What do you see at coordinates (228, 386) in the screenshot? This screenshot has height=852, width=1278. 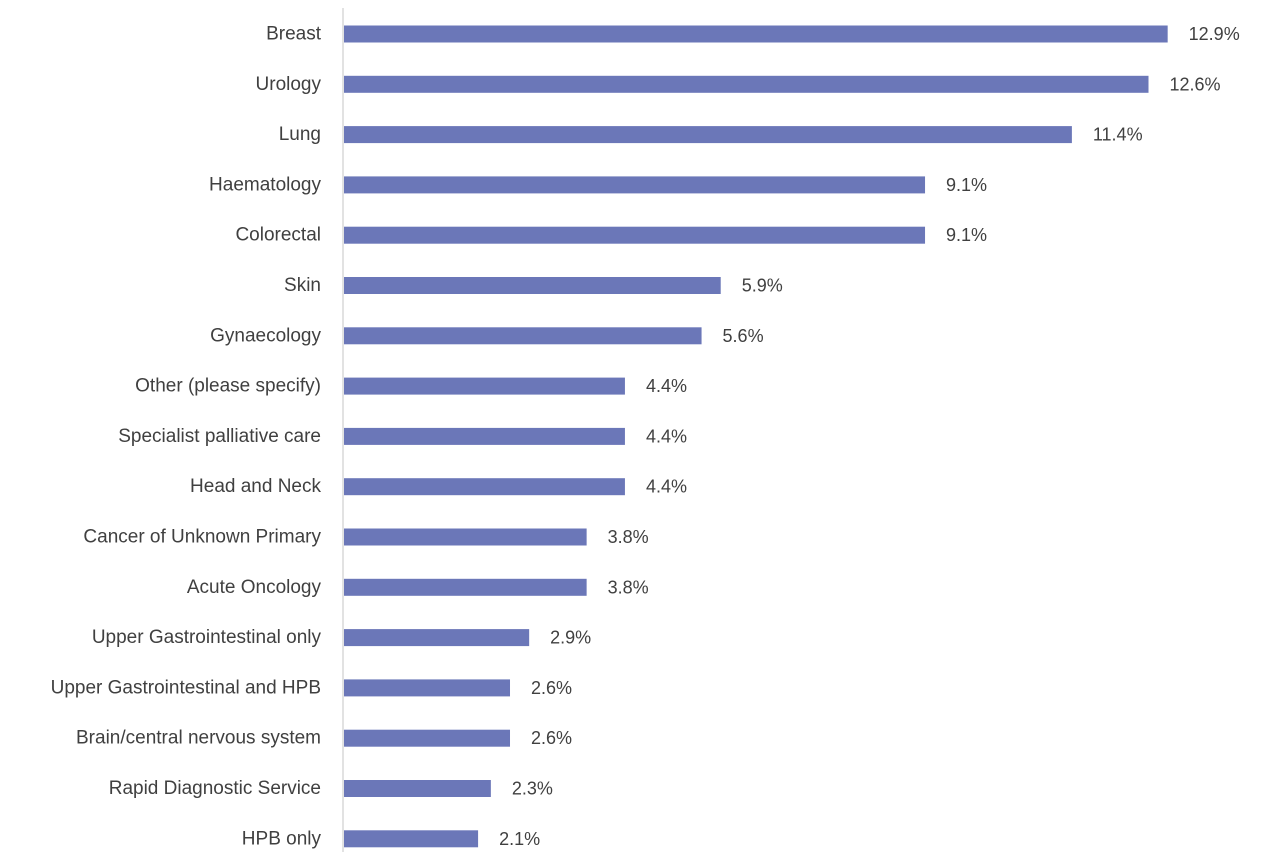 I see `category-label: Other (please specify)` at bounding box center [228, 386].